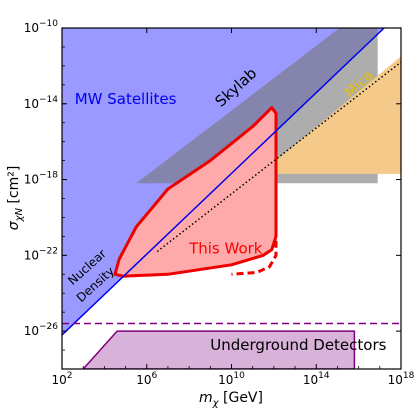 This screenshot has height=415, width=415. Describe the element at coordinates (41, 27) in the screenshot. I see `y-tick-label: 10−10` at that location.